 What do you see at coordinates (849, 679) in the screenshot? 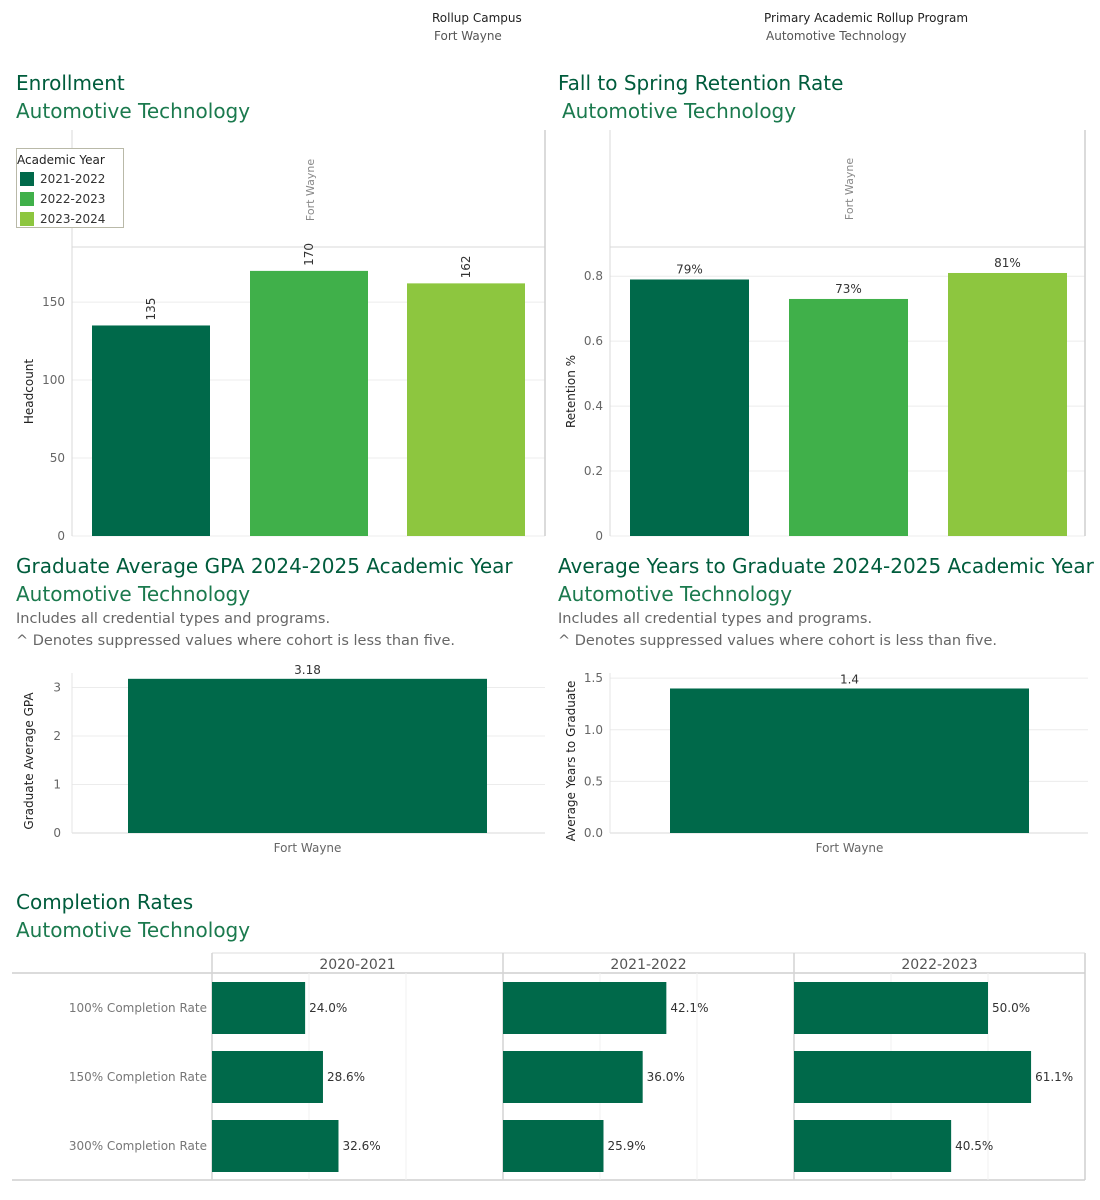
I see `data-label: 1.4` at bounding box center [849, 679].